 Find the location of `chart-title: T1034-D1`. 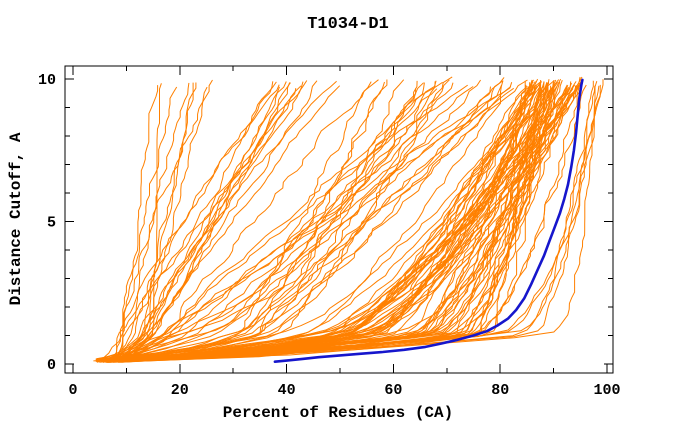

chart-title: T1034-D1 is located at coordinates (348, 24).